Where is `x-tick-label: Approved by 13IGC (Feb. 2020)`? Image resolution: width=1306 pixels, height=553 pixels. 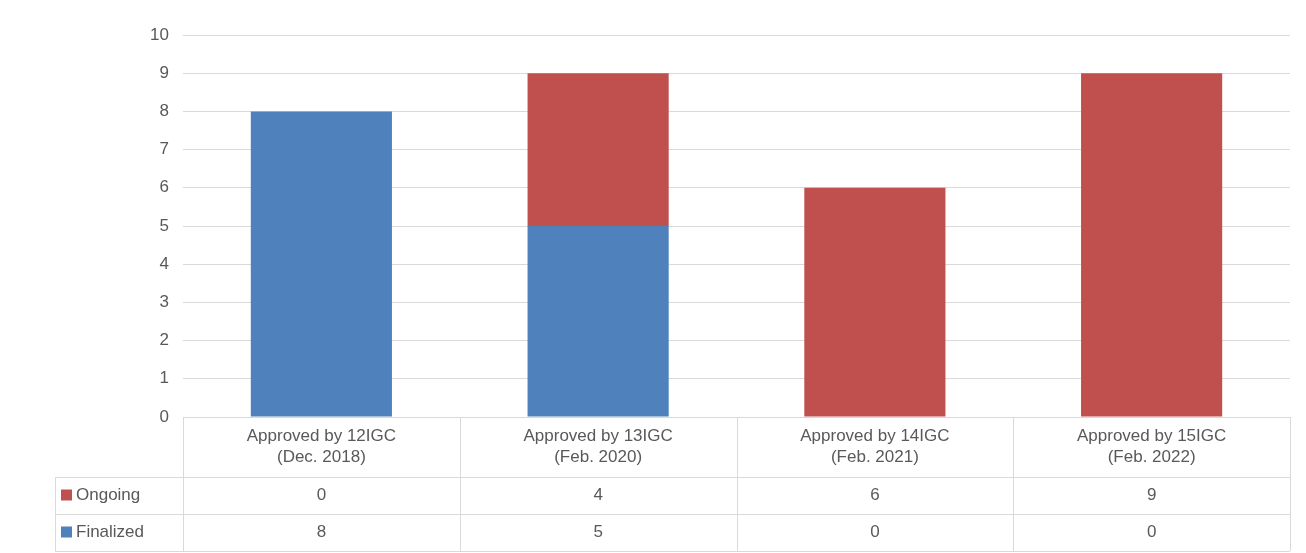
x-tick-label: Approved by 13IGC (Feb. 2020) is located at coordinates (598, 446).